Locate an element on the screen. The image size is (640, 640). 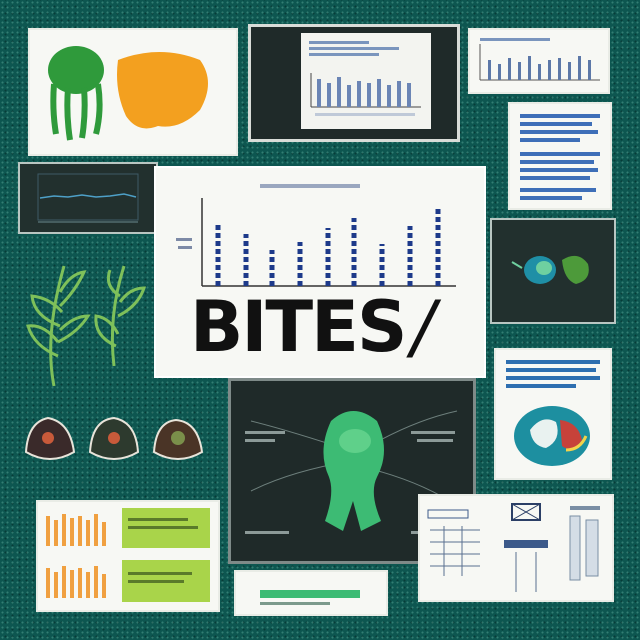
beetle-illustration is located at coordinates (553, 271).